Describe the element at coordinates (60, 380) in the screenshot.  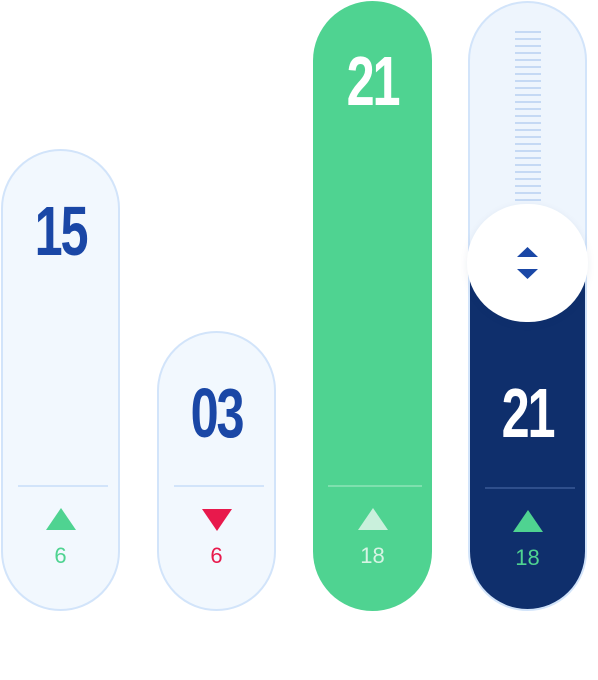
I see `stat-card-1: 15 6` at that location.